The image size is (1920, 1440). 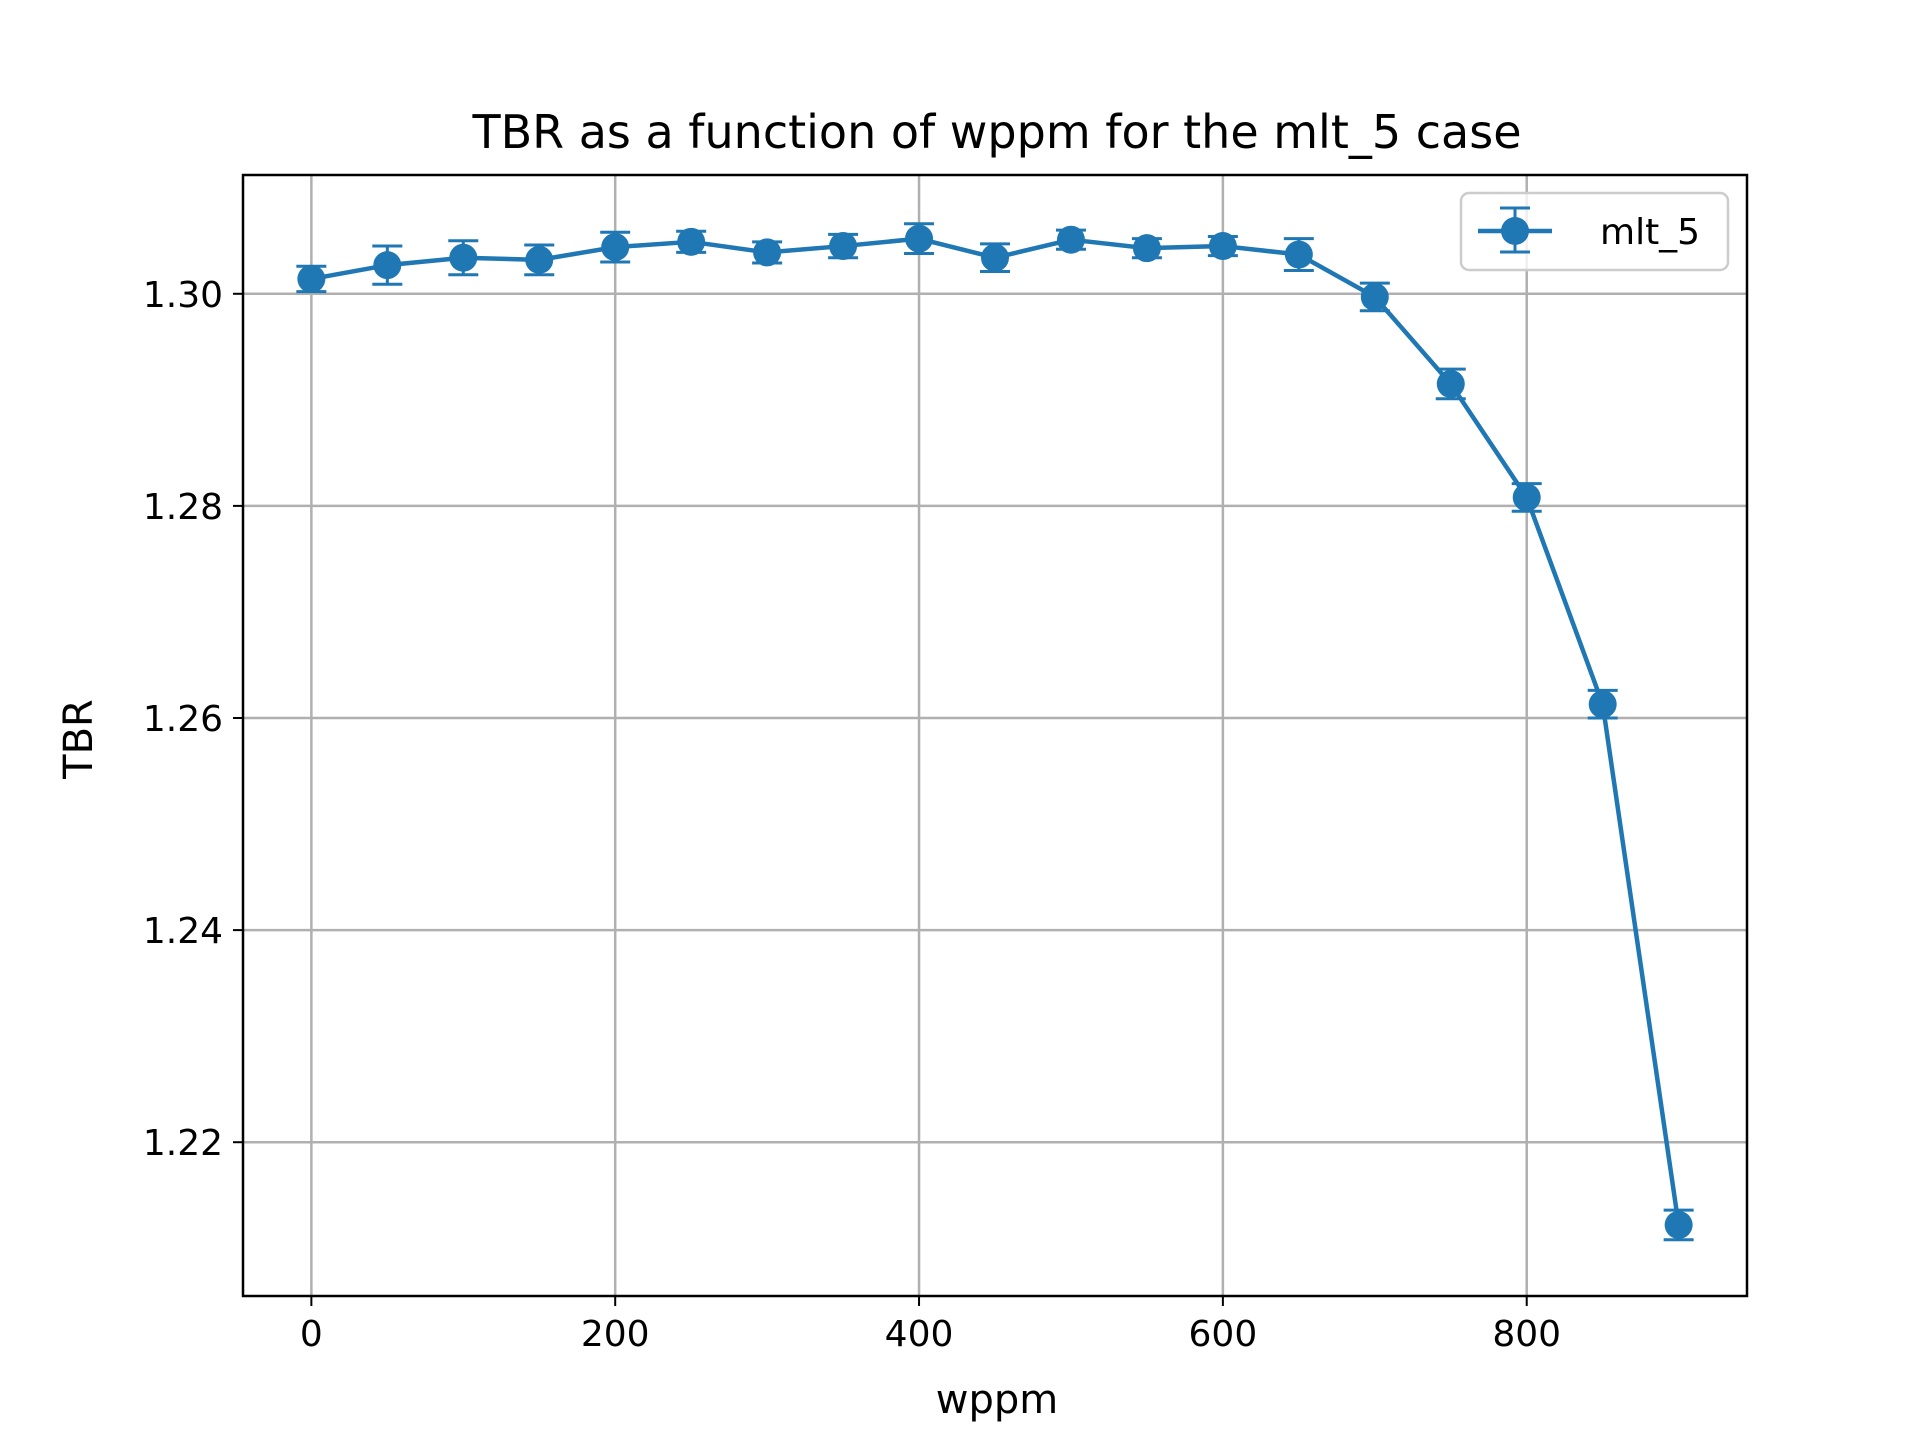 What do you see at coordinates (997, 1400) in the screenshot?
I see `x-axis-label: wppm` at bounding box center [997, 1400].